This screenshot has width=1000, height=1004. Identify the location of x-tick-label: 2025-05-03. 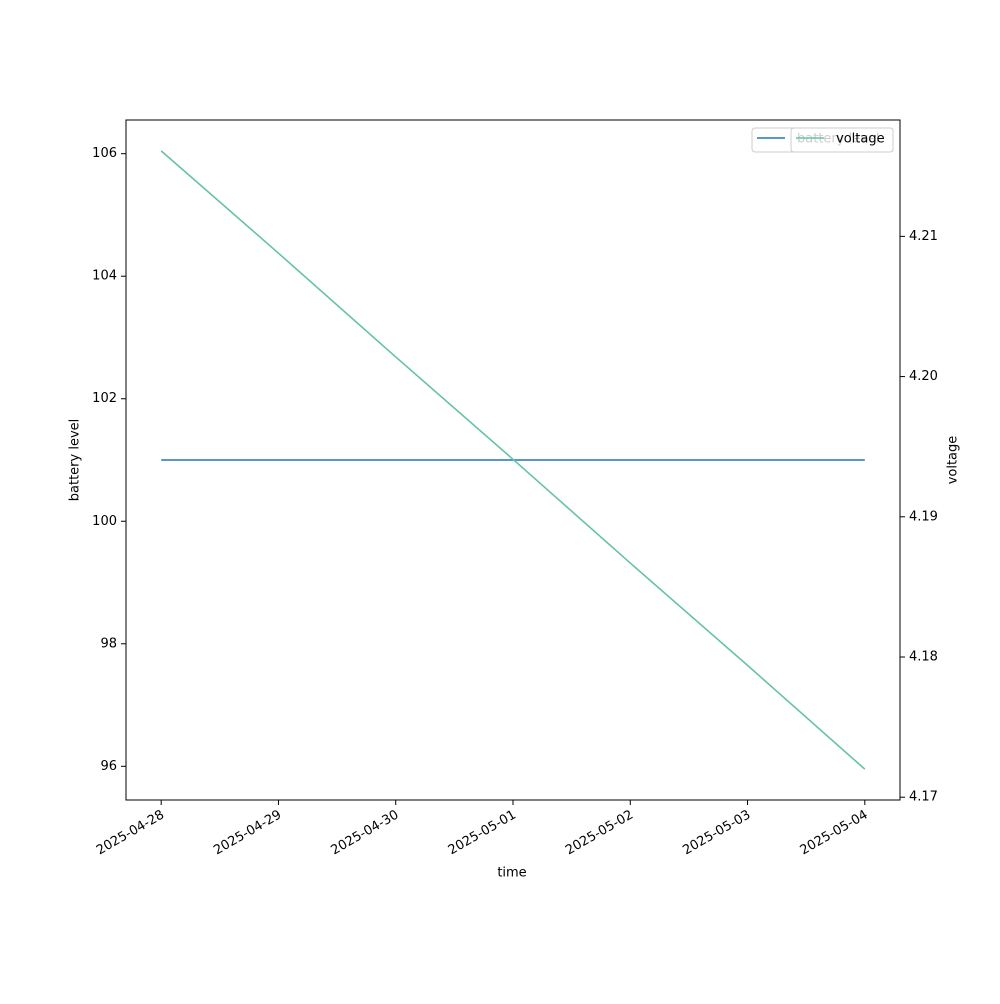
(716, 833).